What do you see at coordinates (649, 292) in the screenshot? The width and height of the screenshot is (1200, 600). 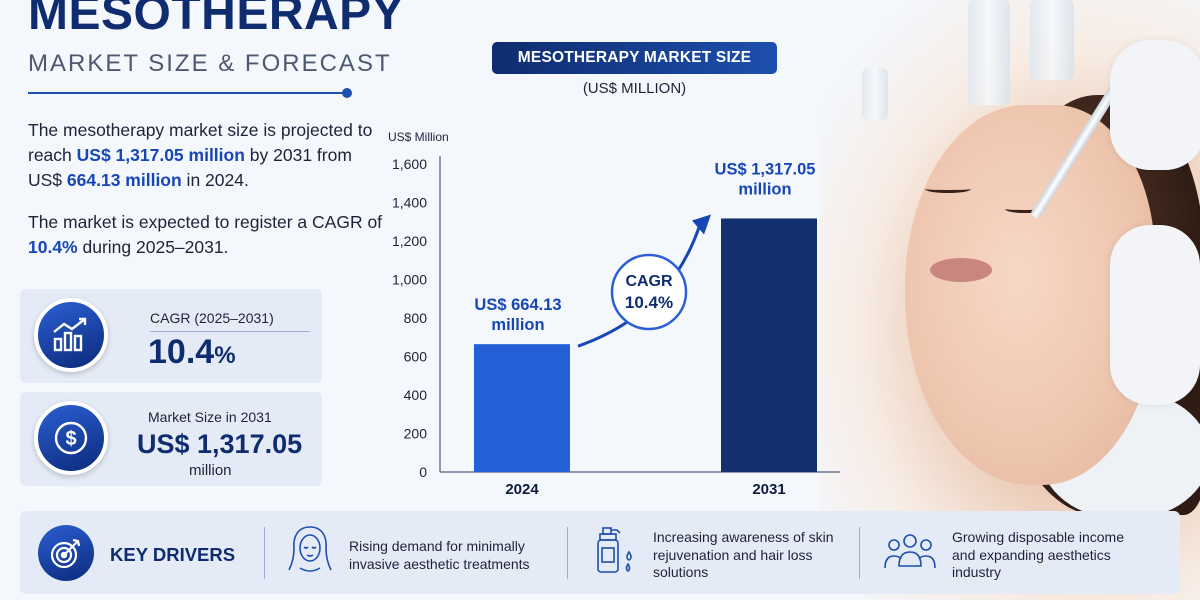 I see `cagr-badge` at bounding box center [649, 292].